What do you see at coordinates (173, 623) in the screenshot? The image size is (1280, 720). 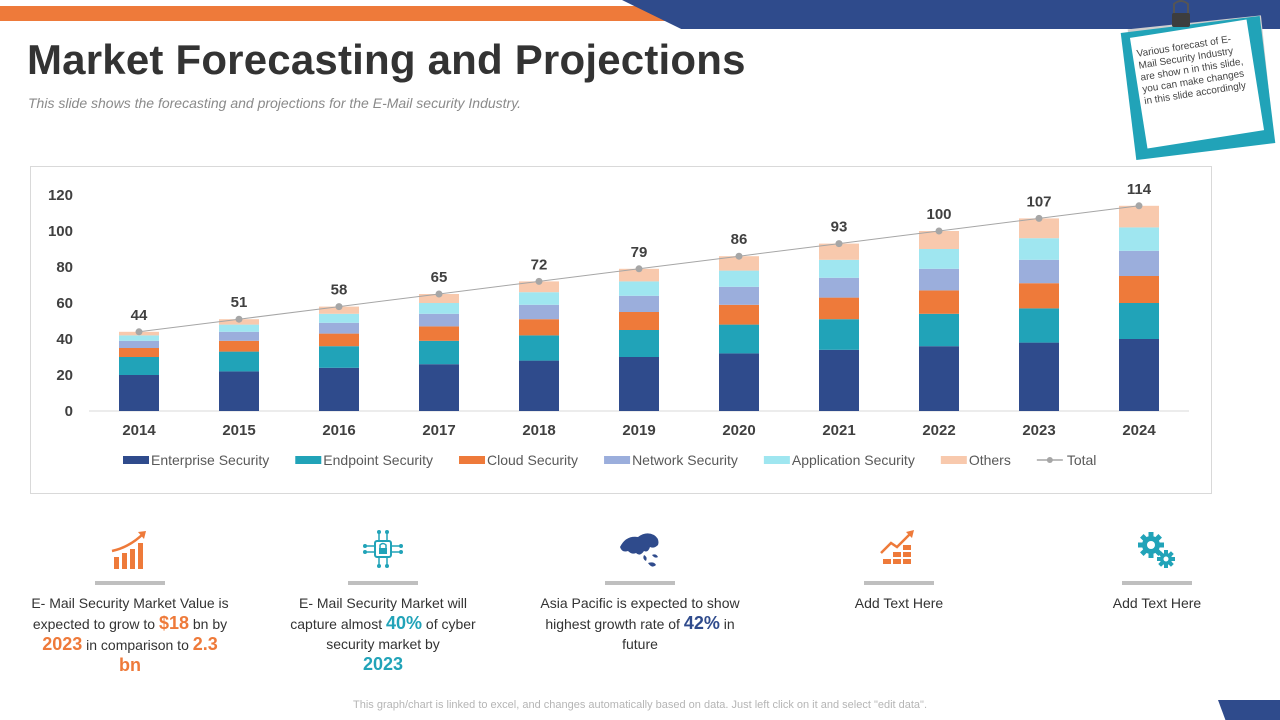 I see `info-1-highlight-value: $18` at bounding box center [173, 623].